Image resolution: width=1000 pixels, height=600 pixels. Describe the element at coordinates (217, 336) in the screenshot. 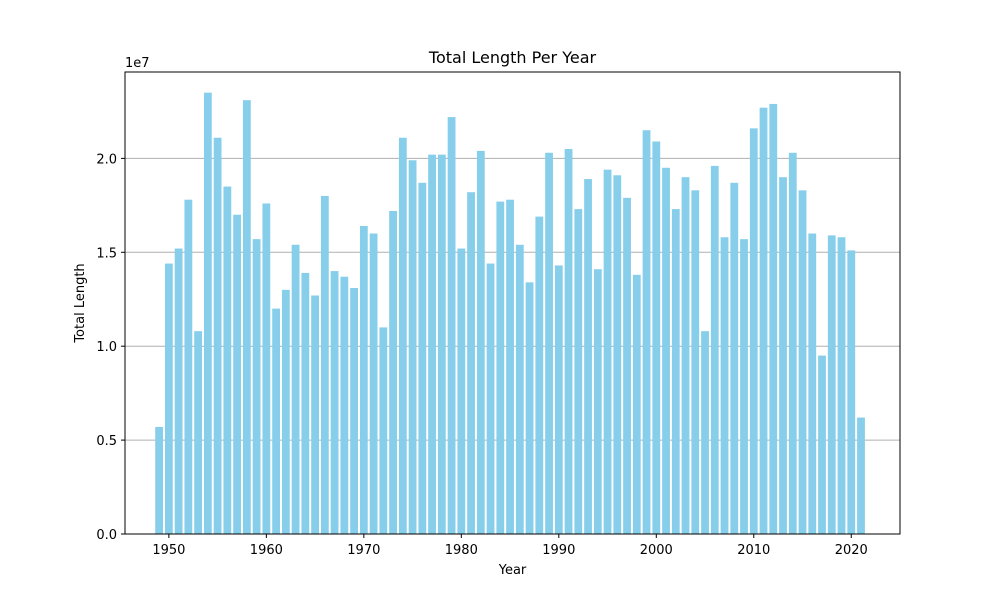

I see `bar-1955` at that location.